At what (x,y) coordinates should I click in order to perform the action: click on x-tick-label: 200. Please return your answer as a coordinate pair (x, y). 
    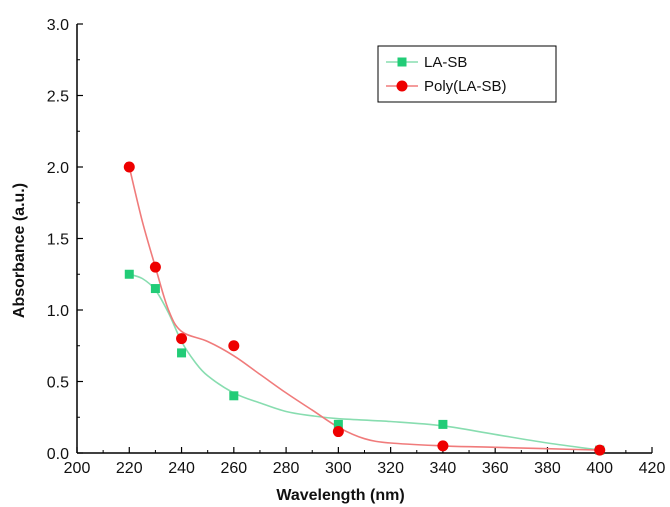
    Looking at the image, I should click on (77, 468).